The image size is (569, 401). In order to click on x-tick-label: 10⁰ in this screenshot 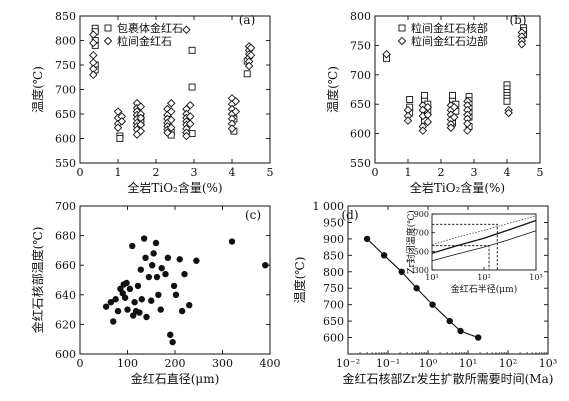, I will do `click(428, 363)`.